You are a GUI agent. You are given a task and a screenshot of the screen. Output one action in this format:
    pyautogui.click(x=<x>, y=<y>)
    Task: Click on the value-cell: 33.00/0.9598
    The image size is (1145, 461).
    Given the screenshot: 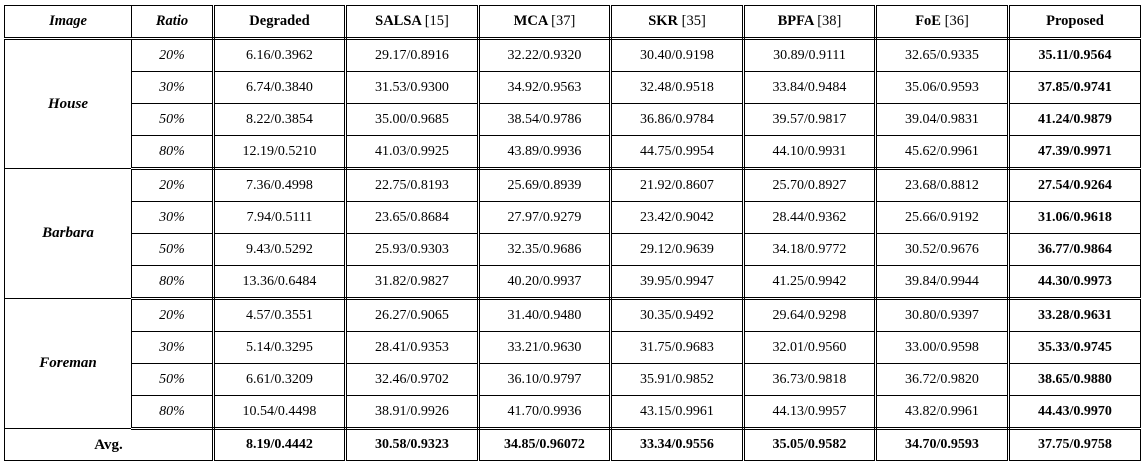 What is the action you would take?
    pyautogui.click(x=942, y=347)
    